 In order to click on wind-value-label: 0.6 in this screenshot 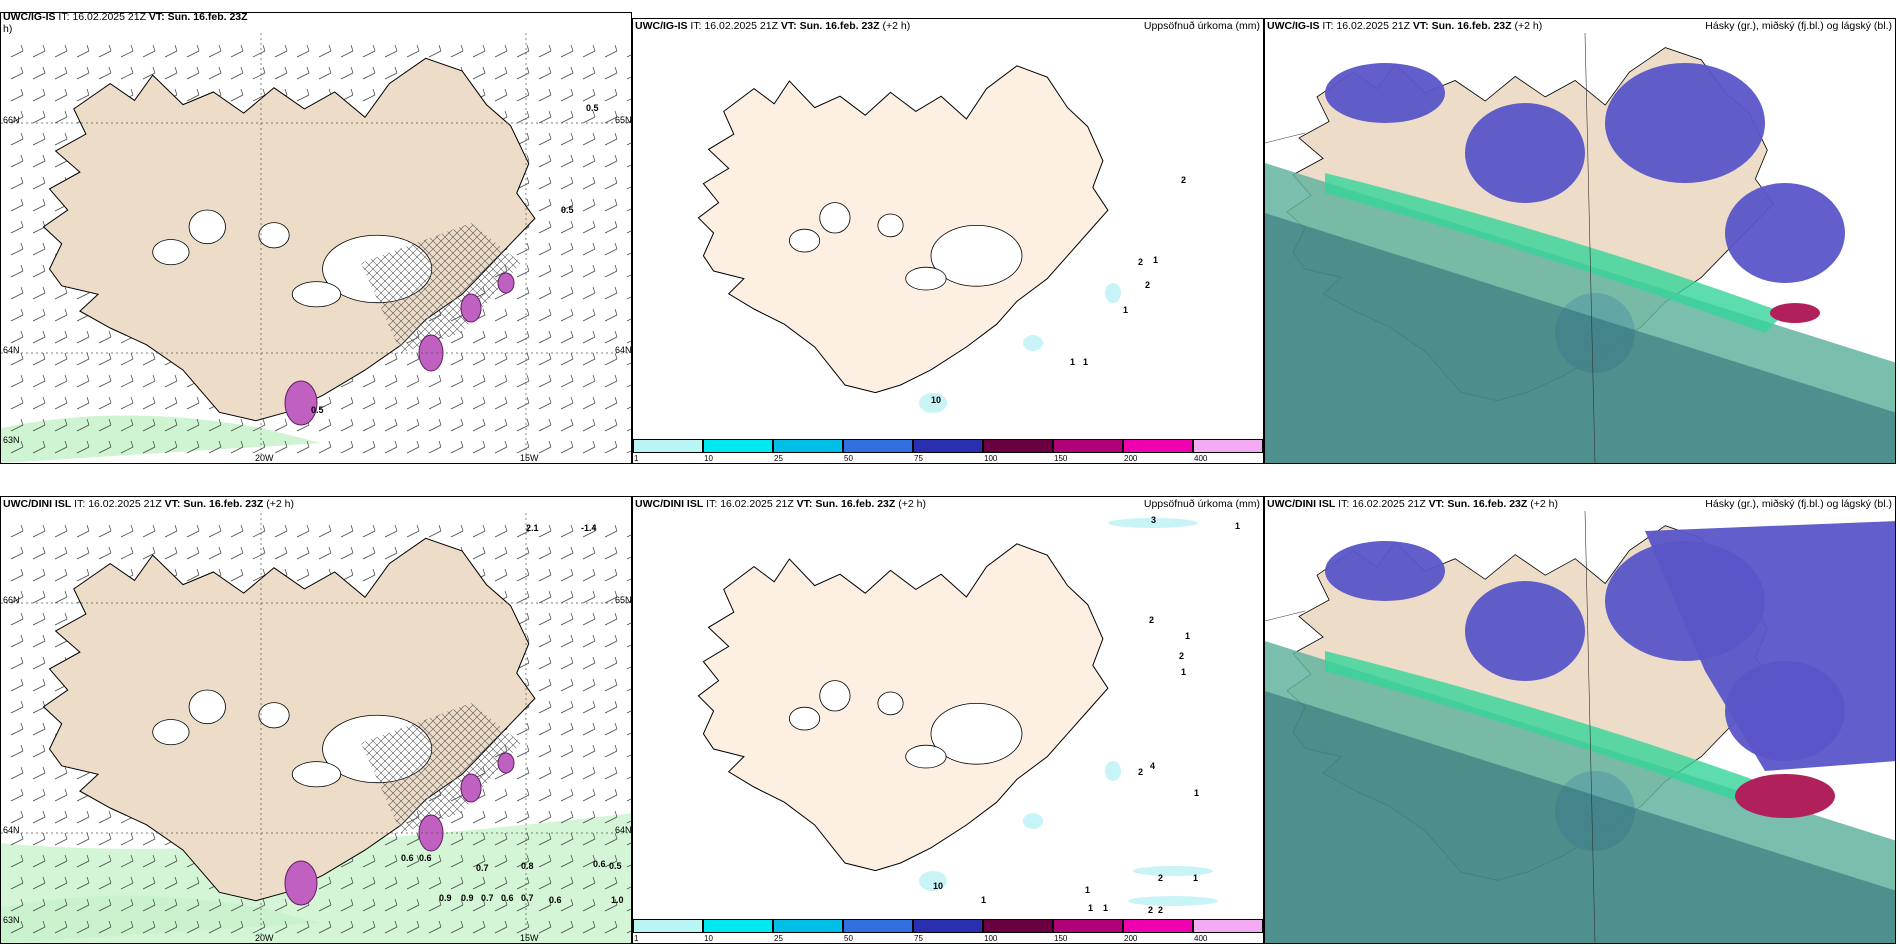, I will do `click(407, 858)`.